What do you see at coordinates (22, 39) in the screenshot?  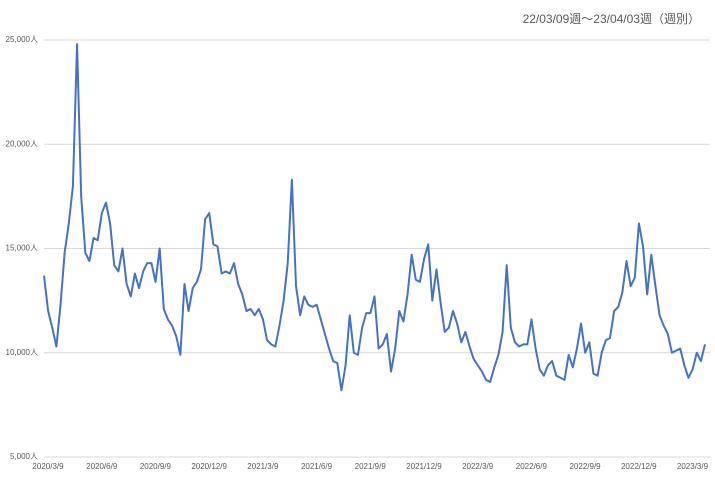 I see `y-tick-label: 25,000人` at bounding box center [22, 39].